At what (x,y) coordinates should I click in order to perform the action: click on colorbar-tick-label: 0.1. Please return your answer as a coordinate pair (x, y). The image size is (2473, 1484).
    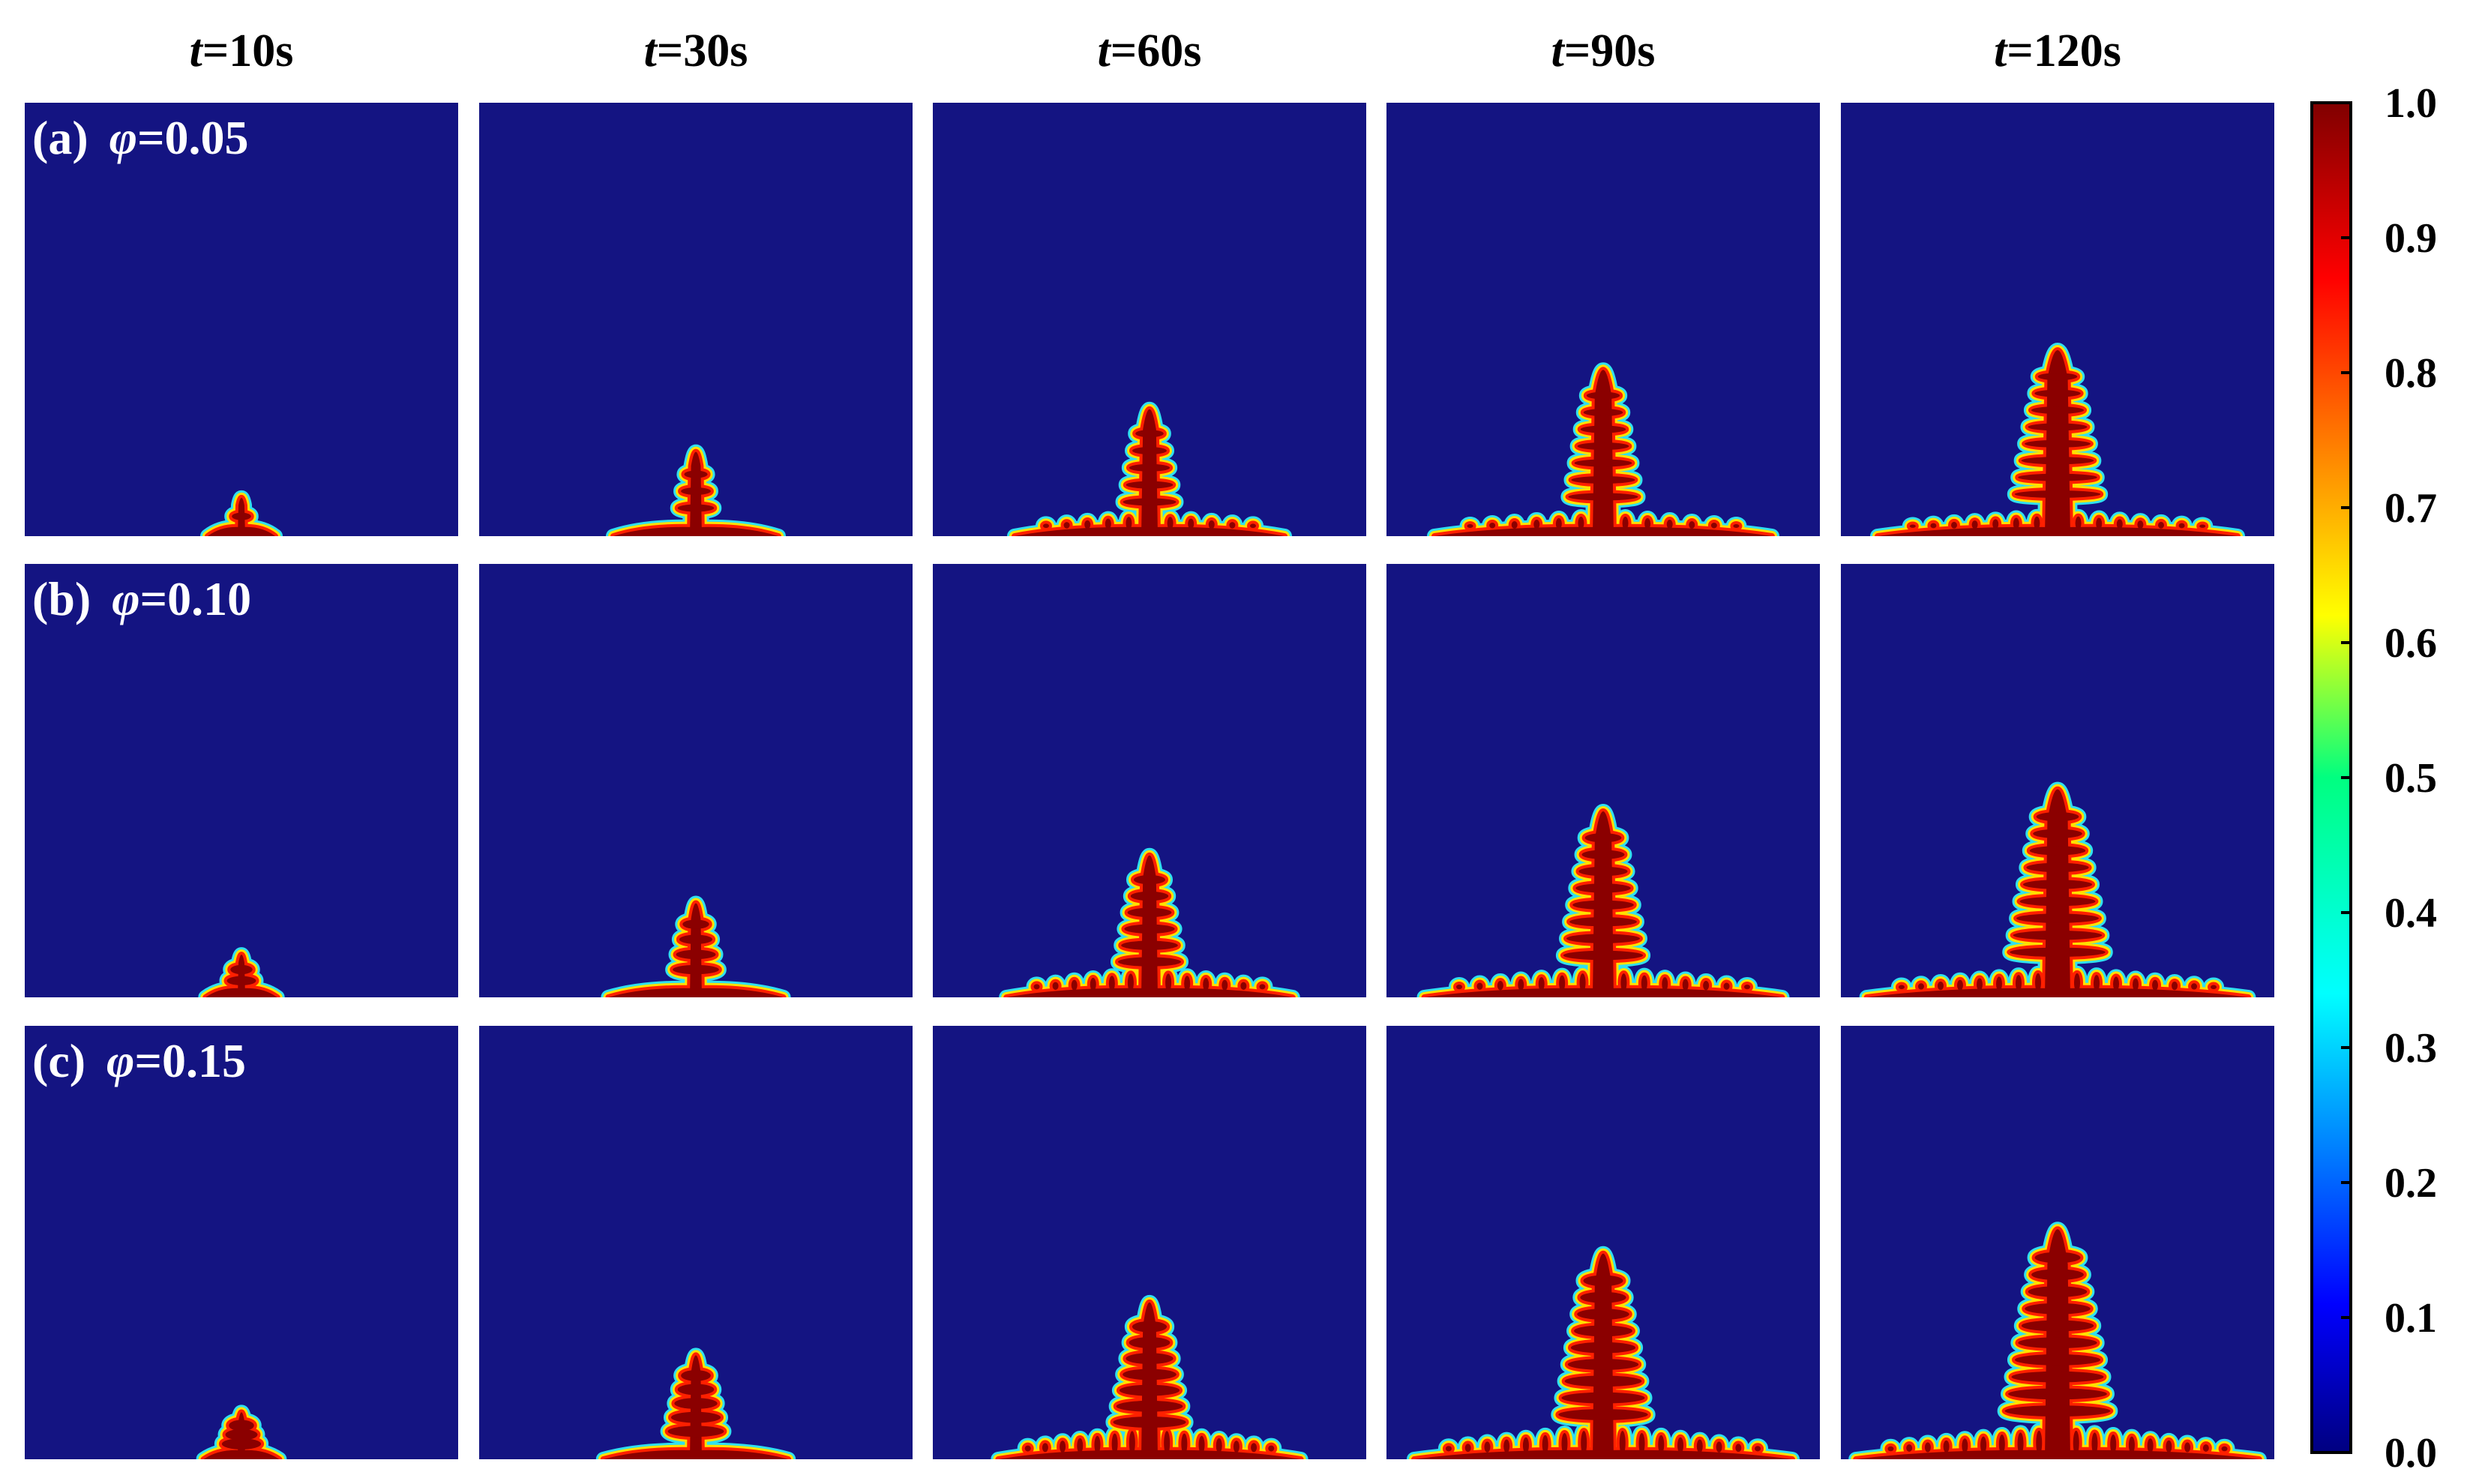
    Looking at the image, I should click on (2411, 1318).